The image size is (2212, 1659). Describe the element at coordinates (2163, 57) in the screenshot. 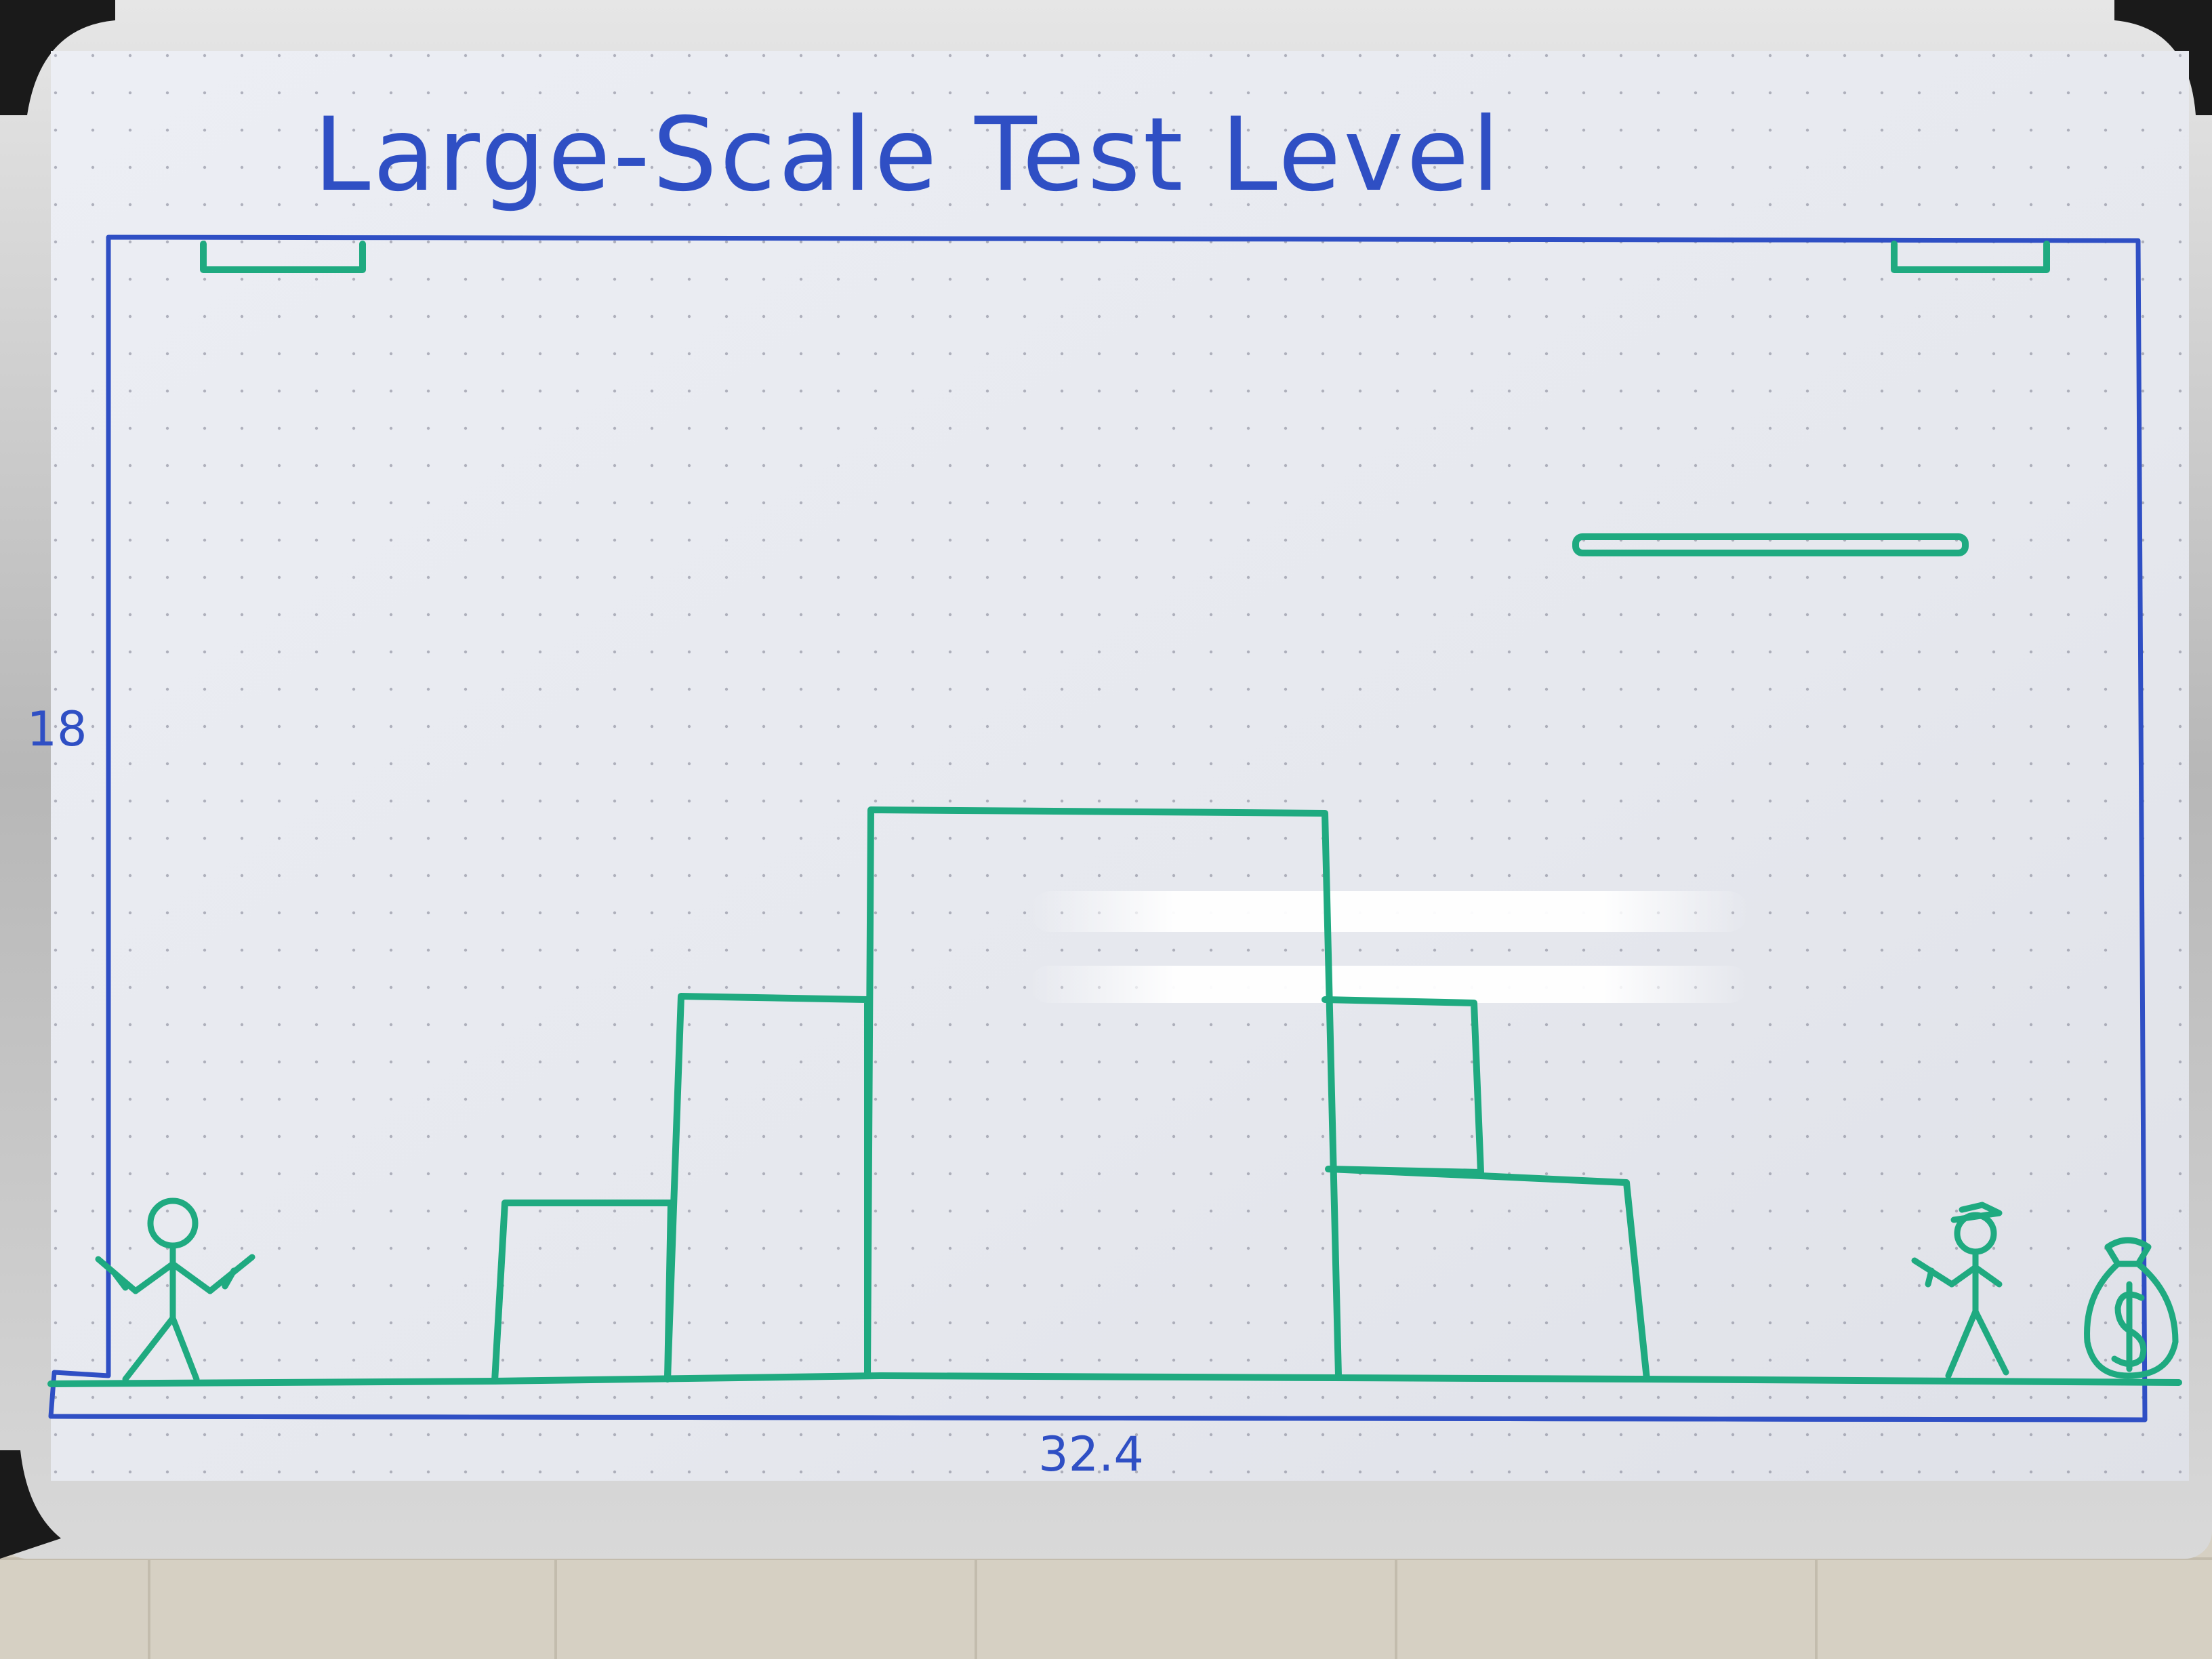

I see `corner-cap-top-right` at that location.